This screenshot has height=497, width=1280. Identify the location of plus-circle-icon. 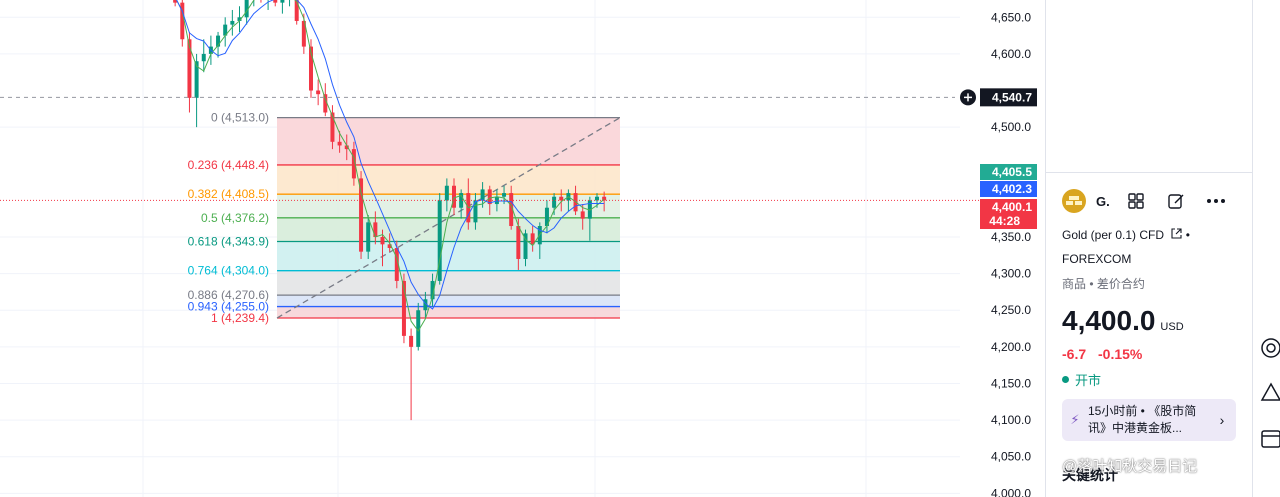
(968, 97).